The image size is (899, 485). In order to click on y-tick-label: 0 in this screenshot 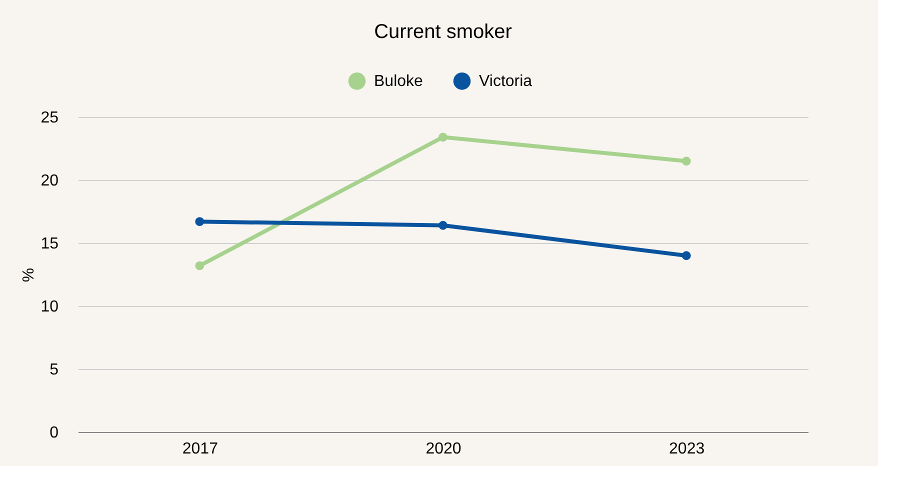, I will do `click(54, 433)`.